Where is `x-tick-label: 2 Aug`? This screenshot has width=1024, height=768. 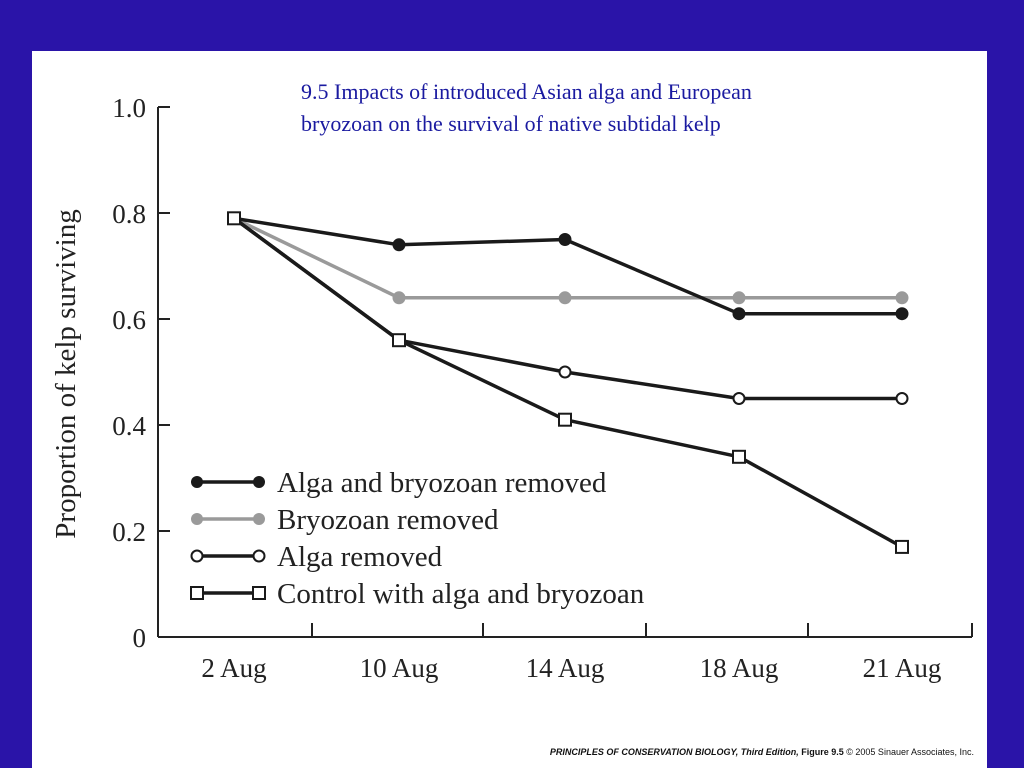
x-tick-label: 2 Aug is located at coordinates (233, 668).